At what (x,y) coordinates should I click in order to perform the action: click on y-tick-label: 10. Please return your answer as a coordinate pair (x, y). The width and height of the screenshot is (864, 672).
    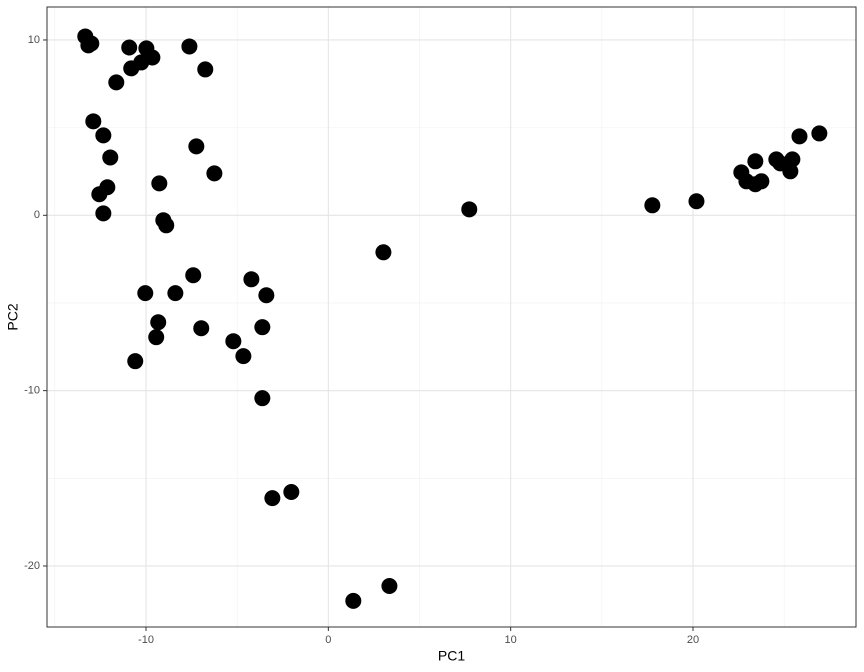
    Looking at the image, I should click on (34, 40).